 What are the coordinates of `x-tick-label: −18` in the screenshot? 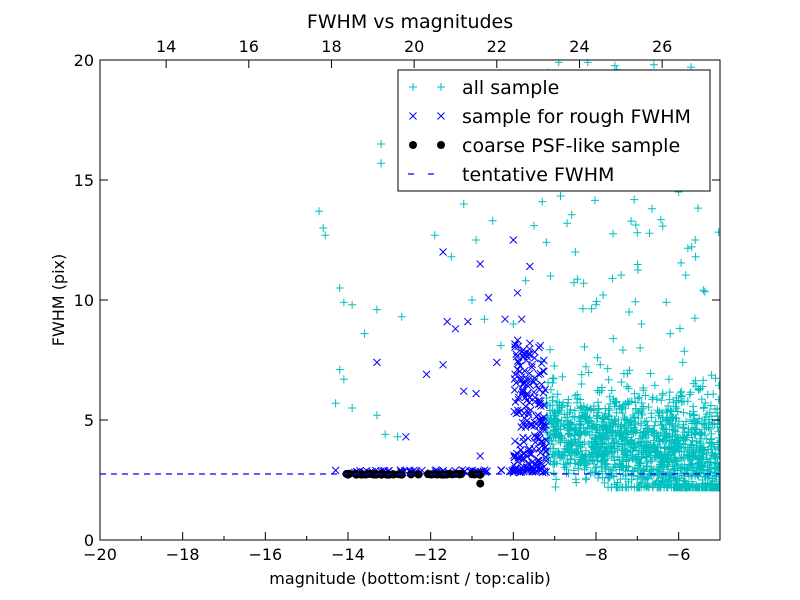 It's located at (183, 554).